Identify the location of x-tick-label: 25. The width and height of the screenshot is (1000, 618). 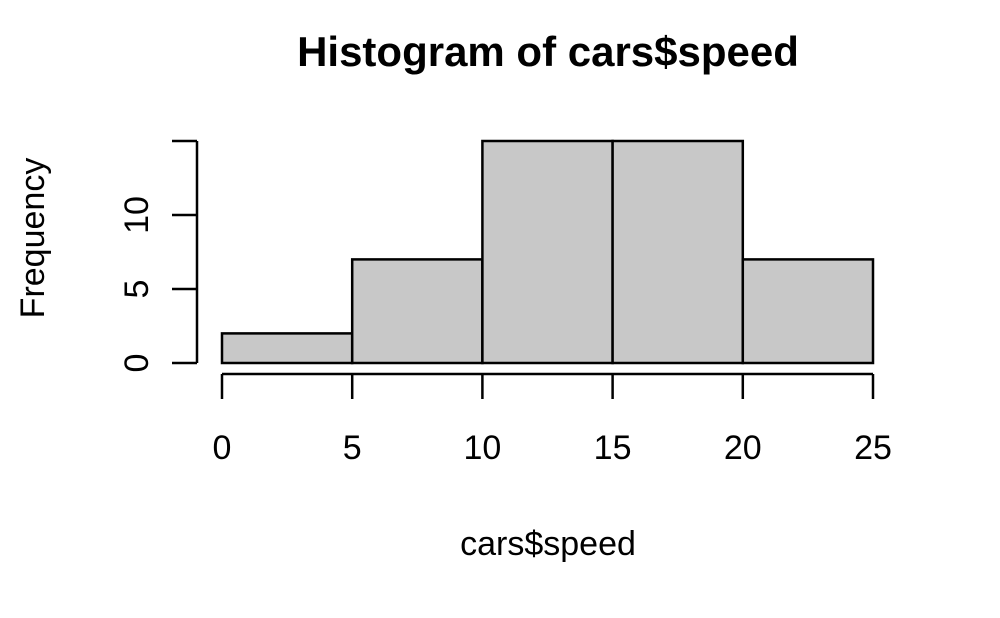
(873, 448).